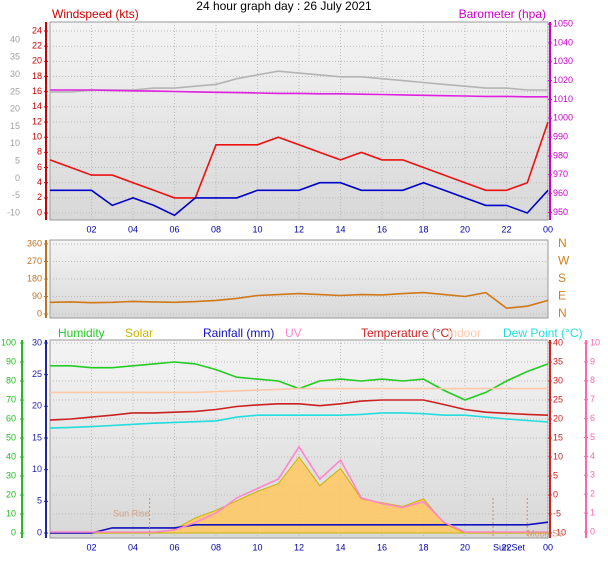  I want to click on x-tick-label: 22, so click(506, 229).